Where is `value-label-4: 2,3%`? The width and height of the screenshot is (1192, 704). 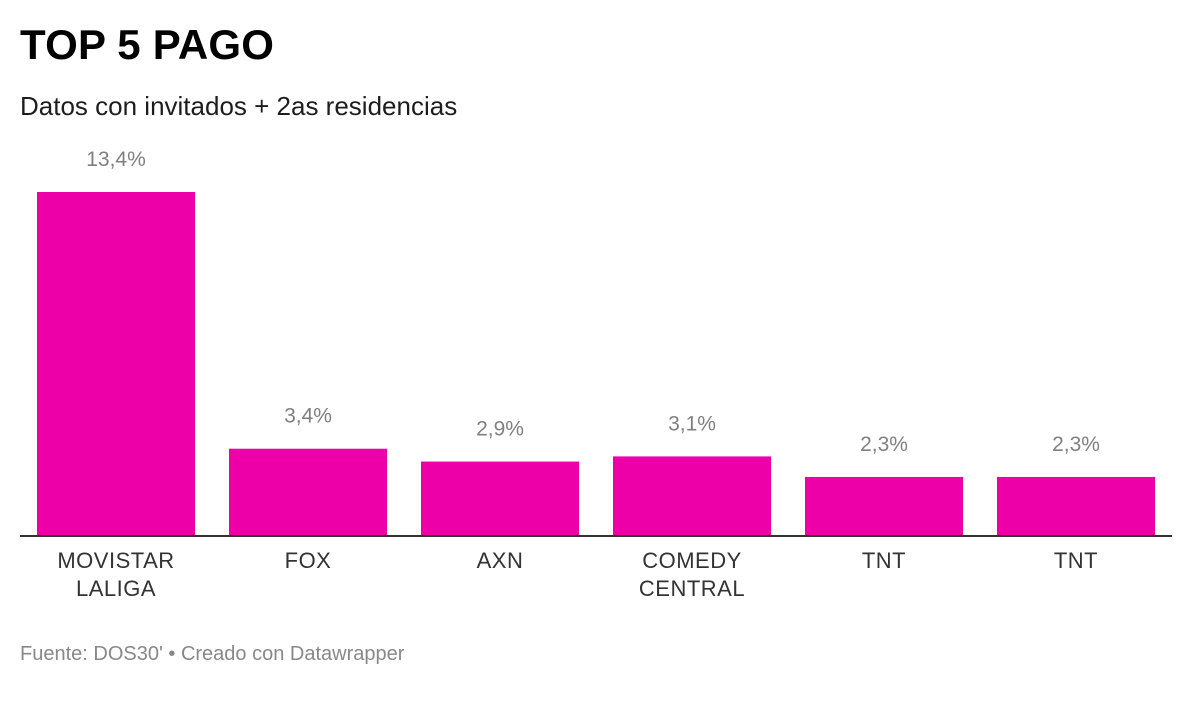 value-label-4: 2,3% is located at coordinates (884, 444).